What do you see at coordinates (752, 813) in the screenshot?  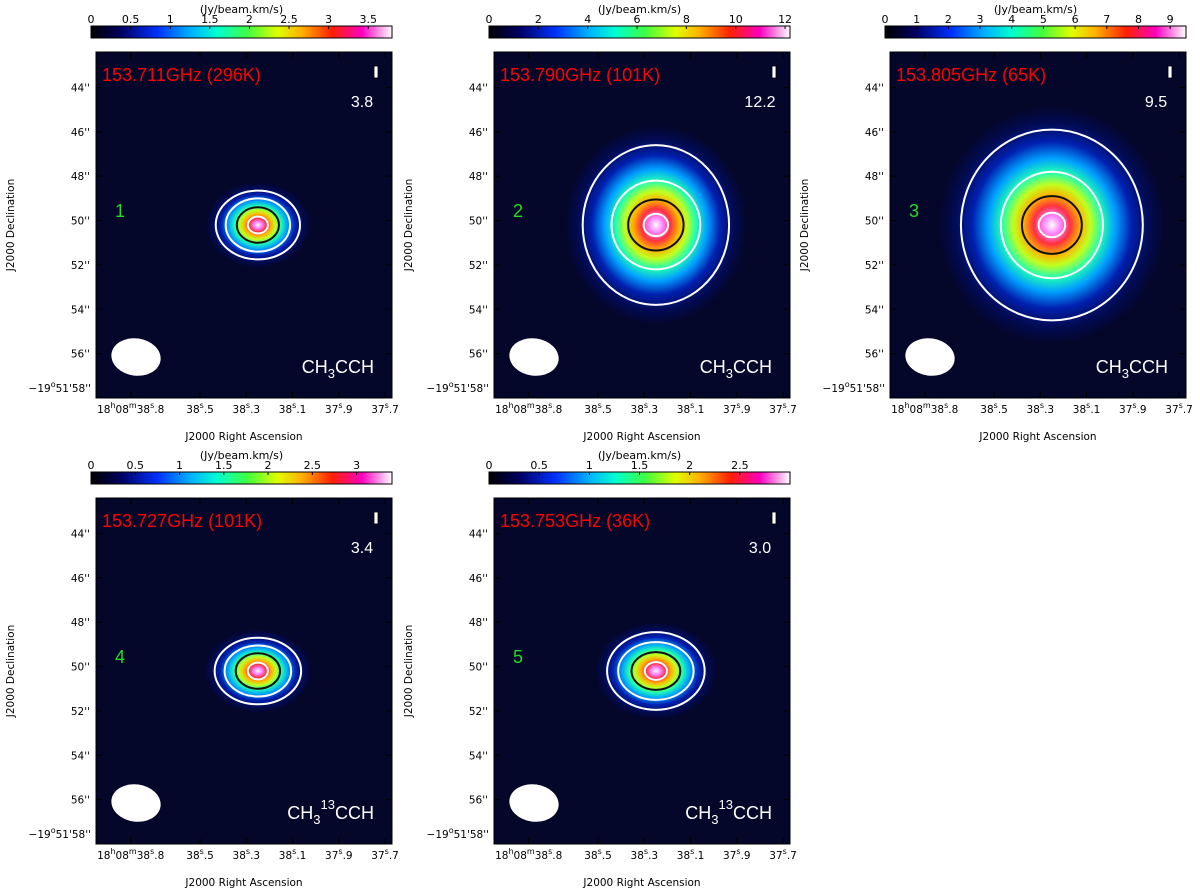 I see `p5-molecule-tail: CCH` at bounding box center [752, 813].